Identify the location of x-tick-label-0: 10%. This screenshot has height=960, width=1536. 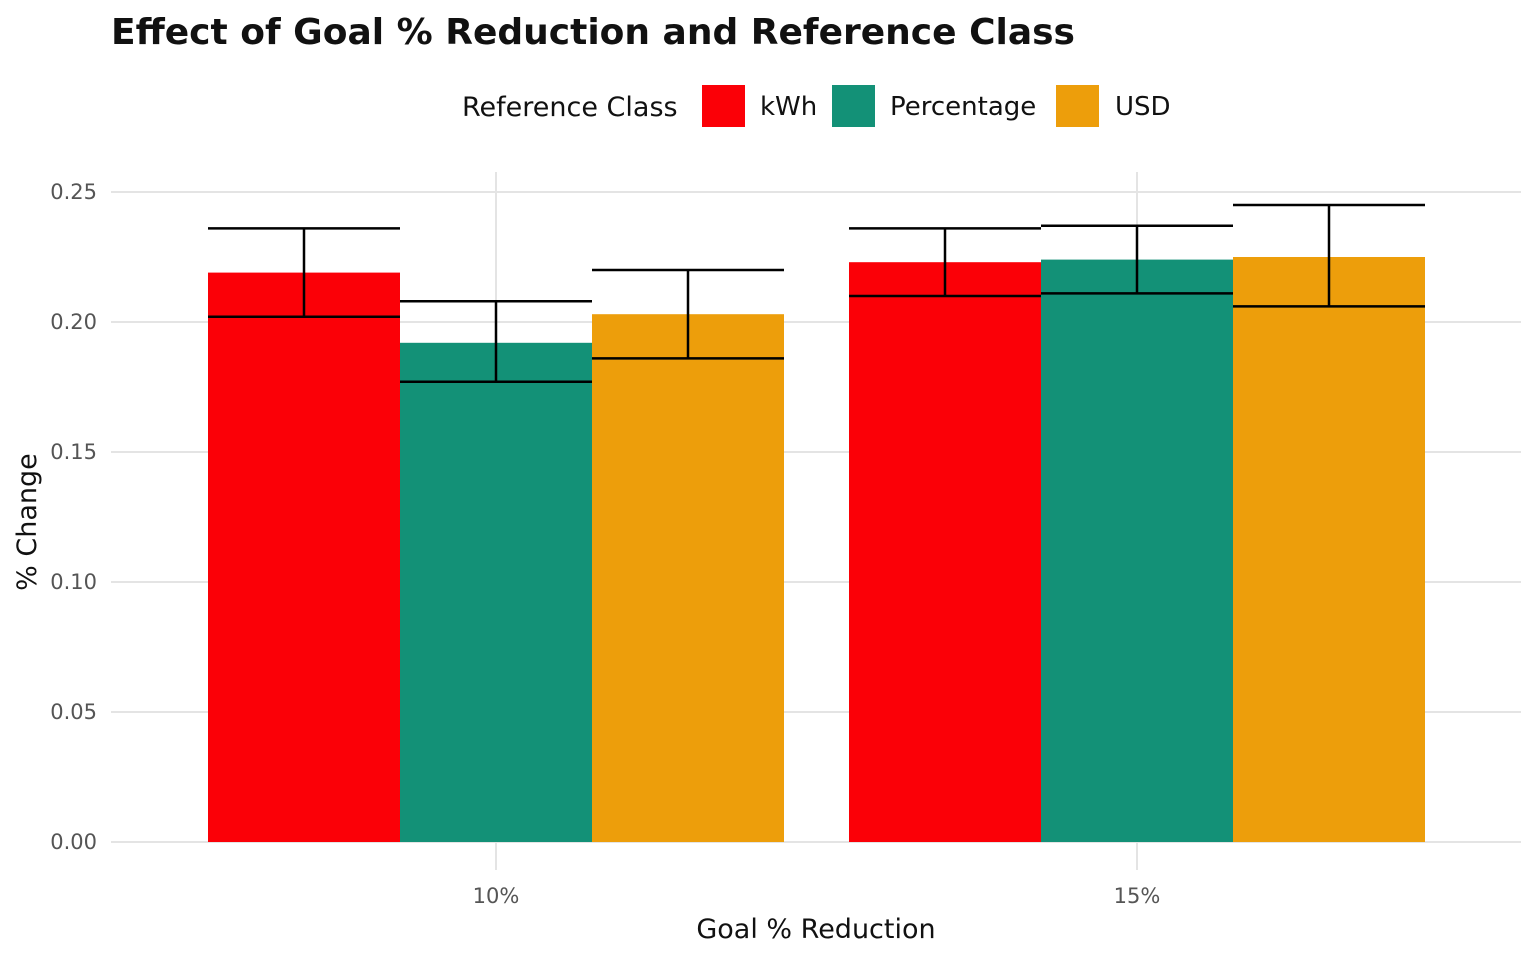
(496, 896).